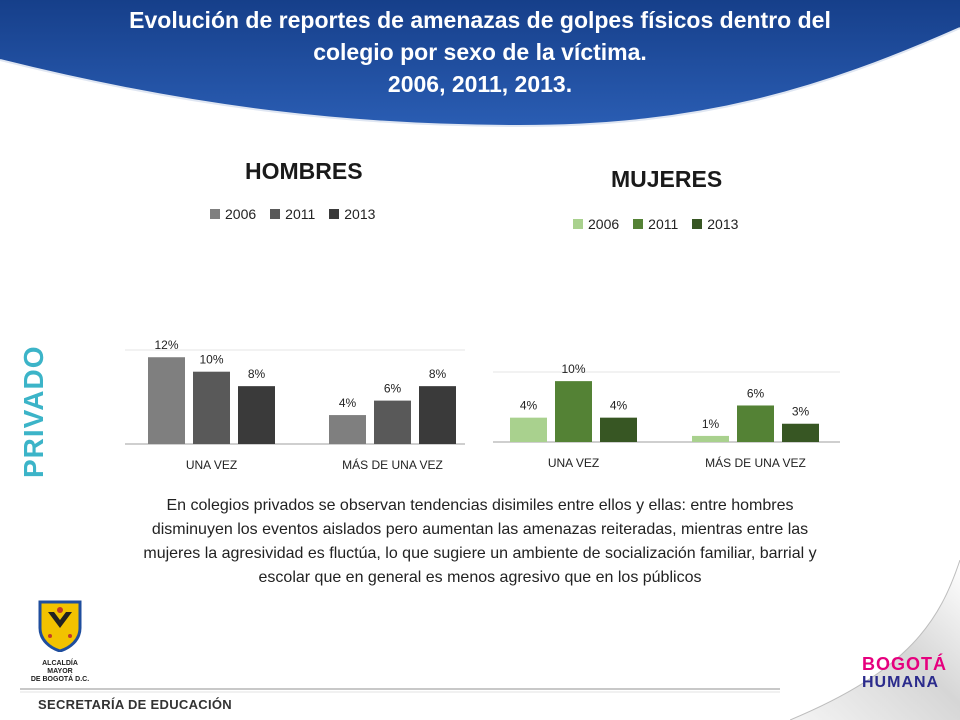 The height and width of the screenshot is (720, 960). I want to click on hombres-data-label: 12%, so click(166, 345).